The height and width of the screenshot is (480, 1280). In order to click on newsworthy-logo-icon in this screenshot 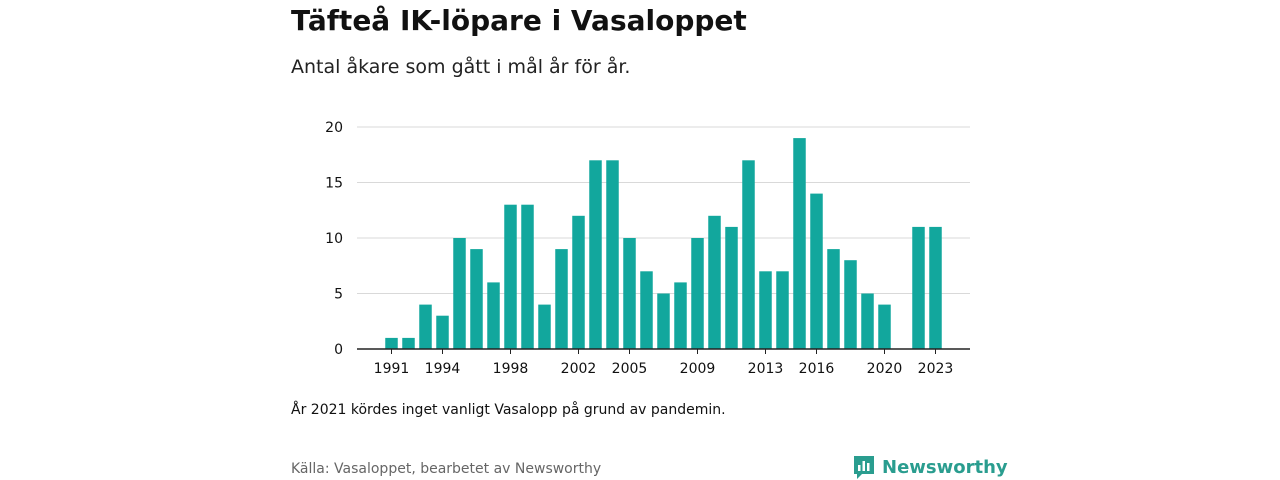, I will do `click(864, 467)`.